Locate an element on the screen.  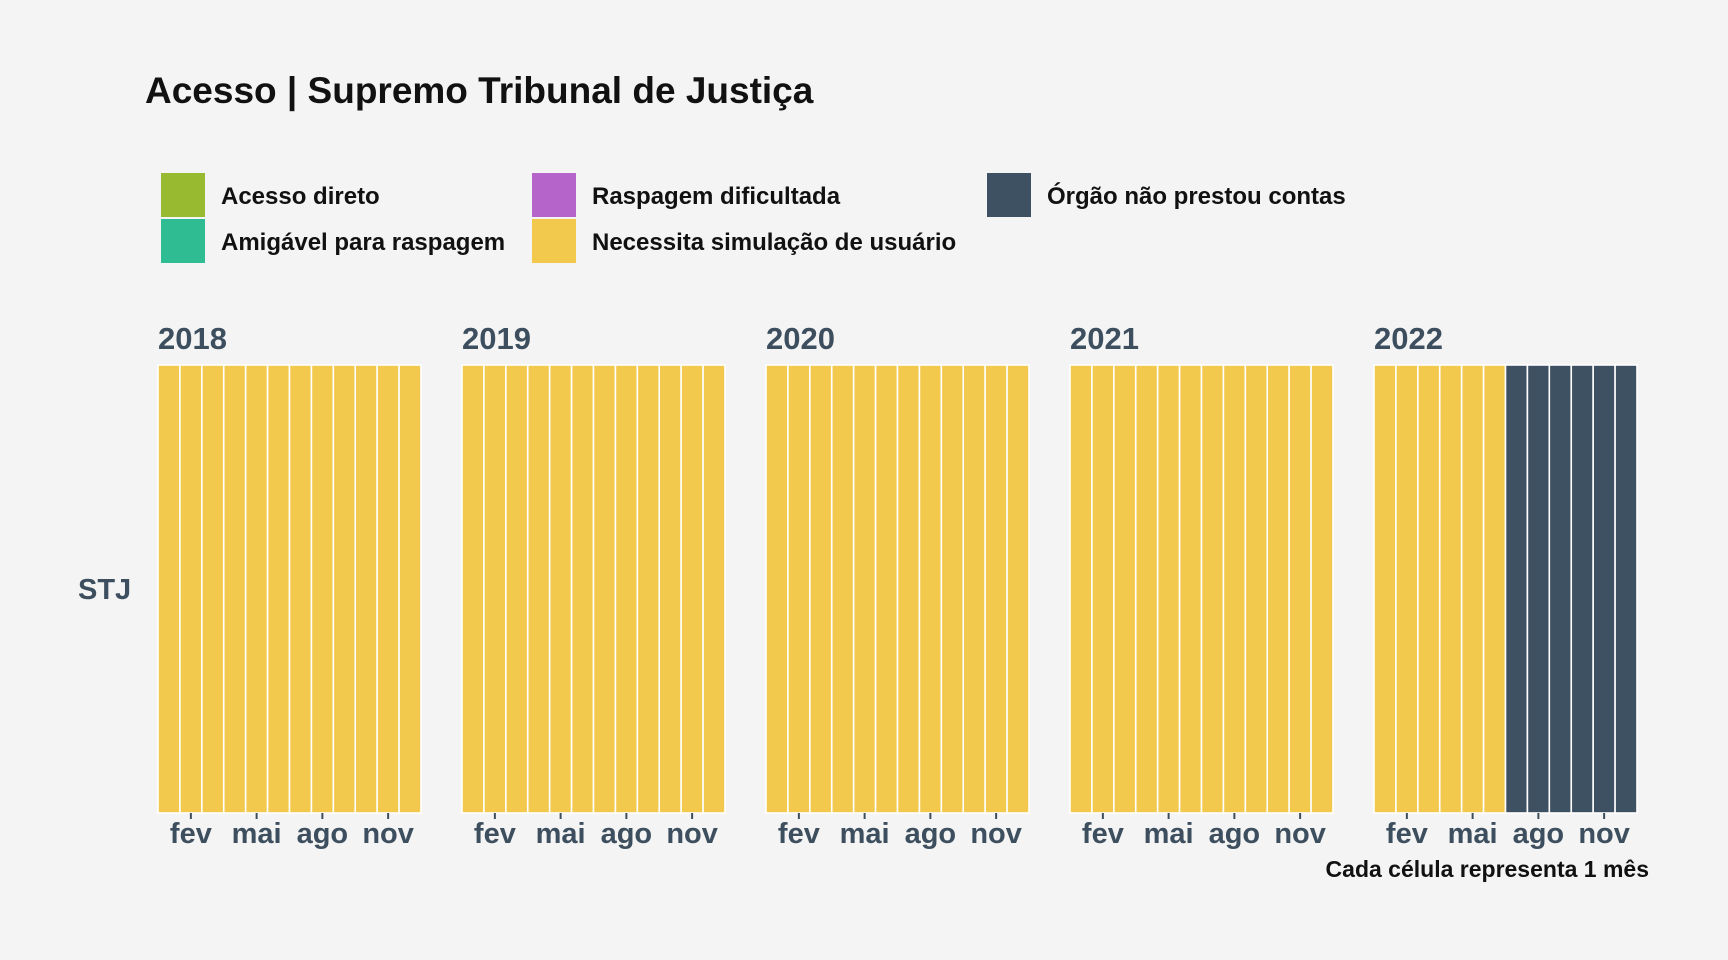
facet-2022: 2022 fev mai ago nov is located at coordinates (1505, 585).